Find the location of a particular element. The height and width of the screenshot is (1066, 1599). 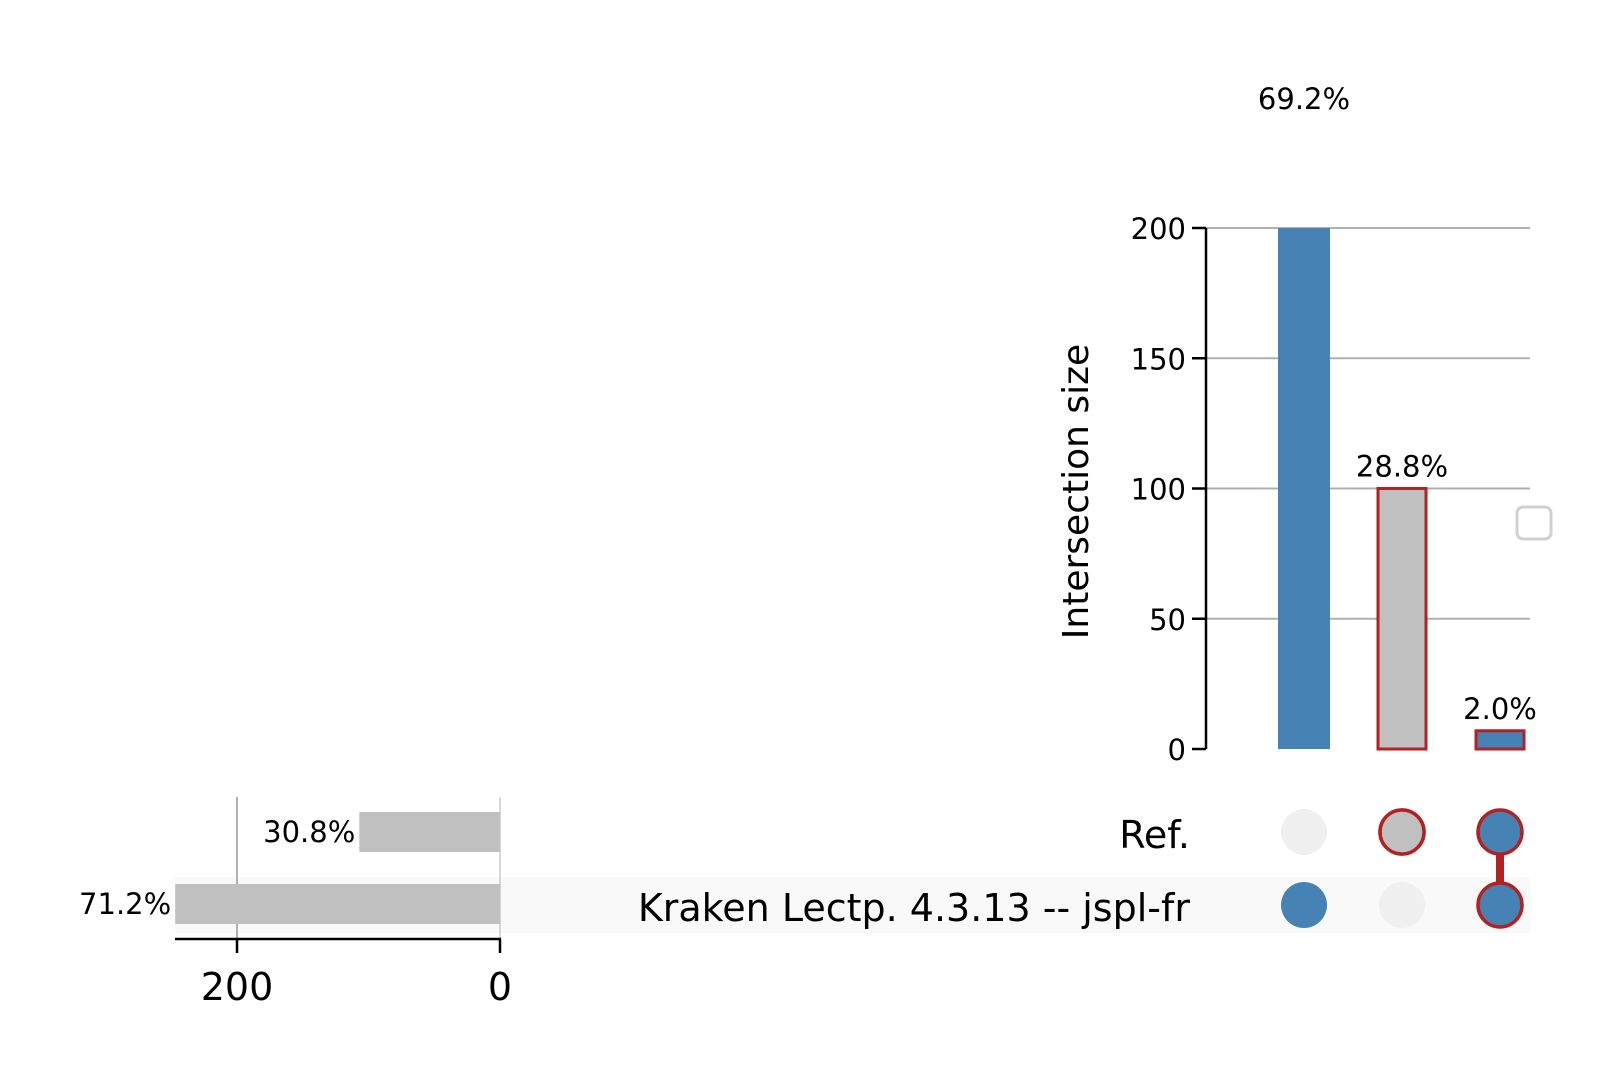

y-tick-label: 50 is located at coordinates (1167, 620).